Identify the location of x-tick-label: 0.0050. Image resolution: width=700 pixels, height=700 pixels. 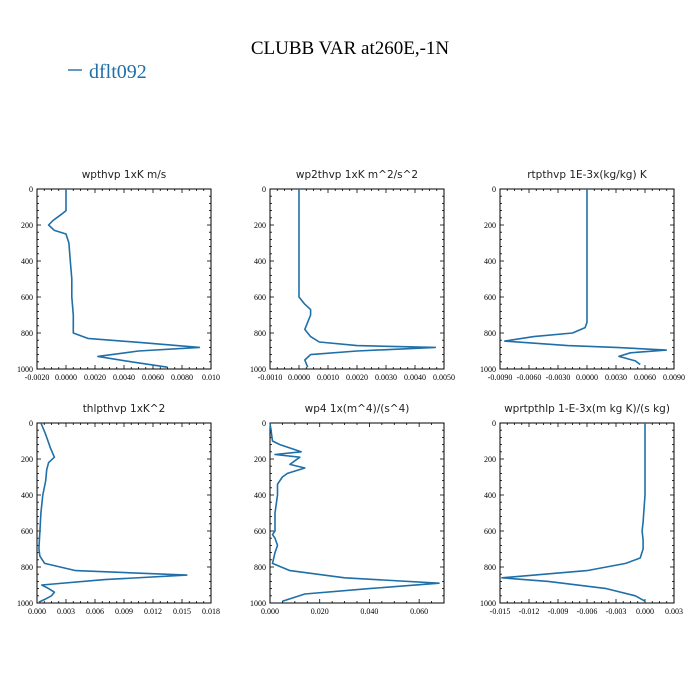
(444, 377).